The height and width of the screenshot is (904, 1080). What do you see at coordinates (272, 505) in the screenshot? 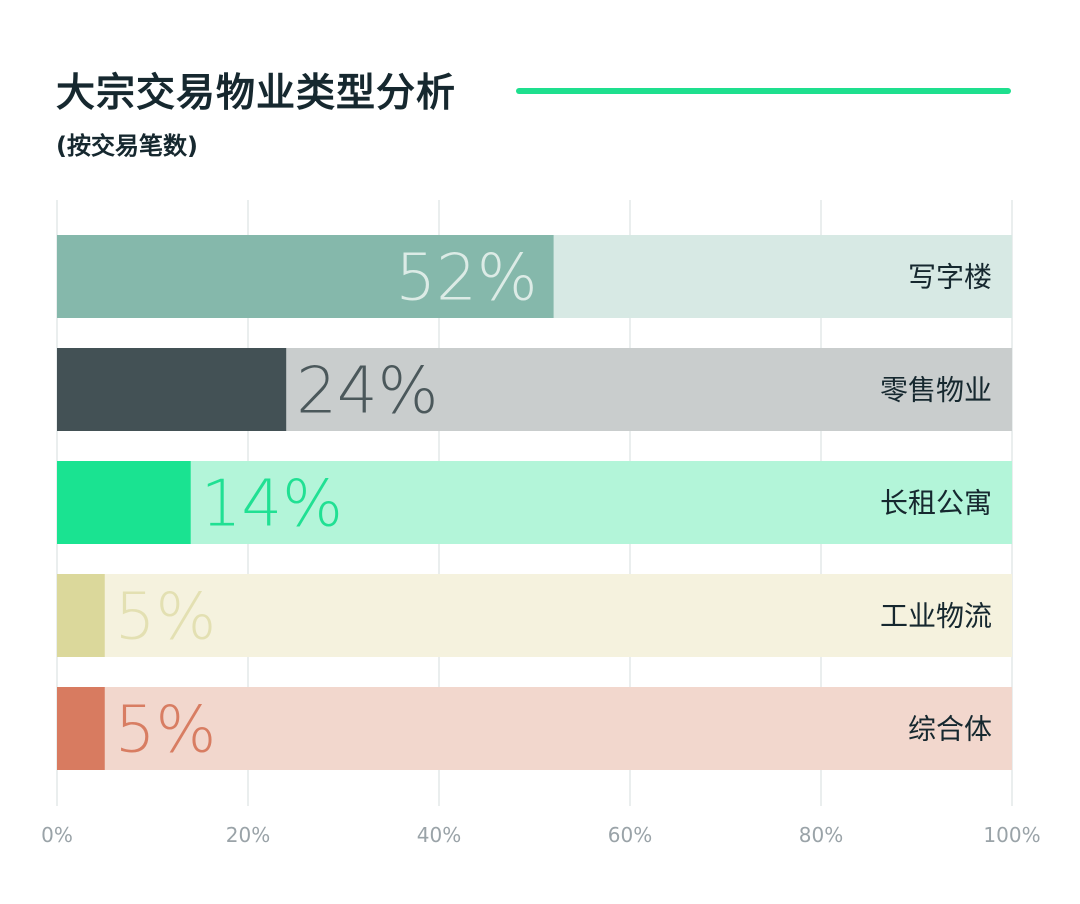
I see `bar-value-label: 14%` at bounding box center [272, 505].